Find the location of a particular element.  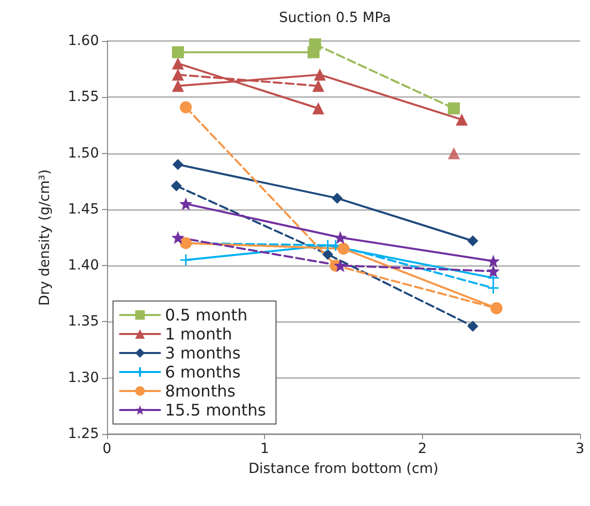

y-tick-label: 1.30 is located at coordinates (83, 378).